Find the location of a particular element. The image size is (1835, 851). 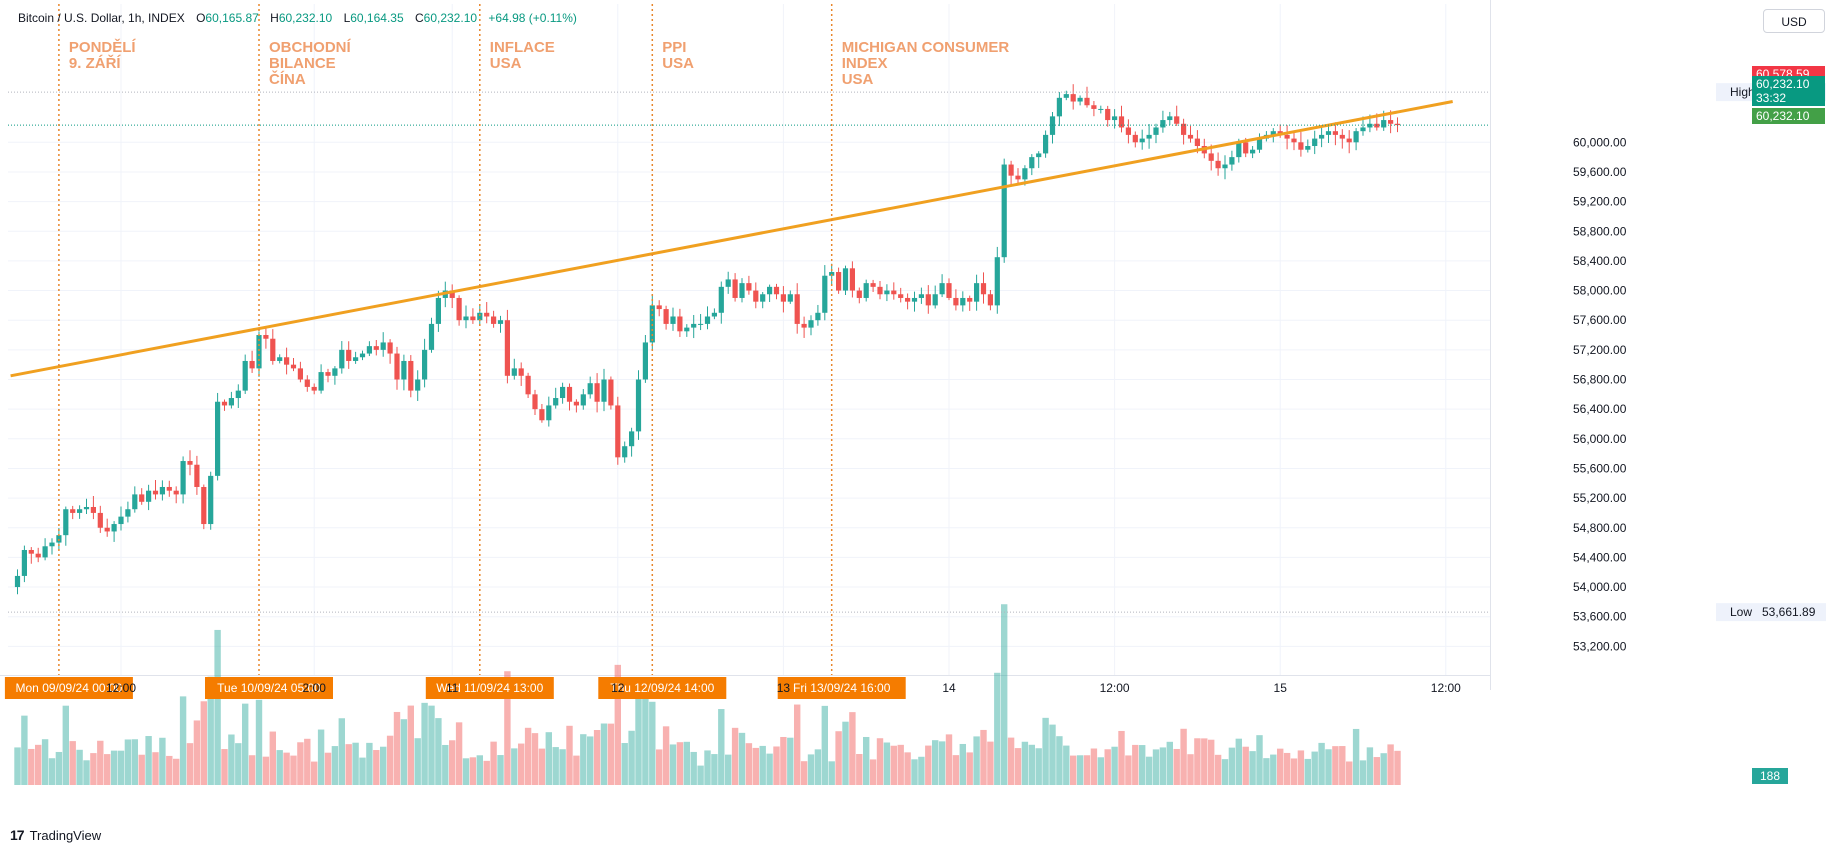

event-time-label: Thu 12/09/24 14:00 is located at coordinates (662, 688).